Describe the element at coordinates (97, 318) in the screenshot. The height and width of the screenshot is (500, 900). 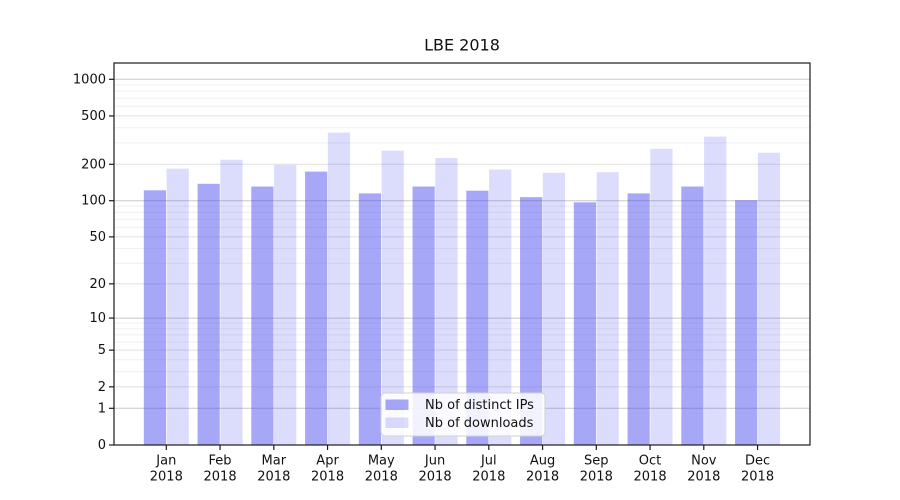
I see `y-axis-tick-label: 10` at that location.